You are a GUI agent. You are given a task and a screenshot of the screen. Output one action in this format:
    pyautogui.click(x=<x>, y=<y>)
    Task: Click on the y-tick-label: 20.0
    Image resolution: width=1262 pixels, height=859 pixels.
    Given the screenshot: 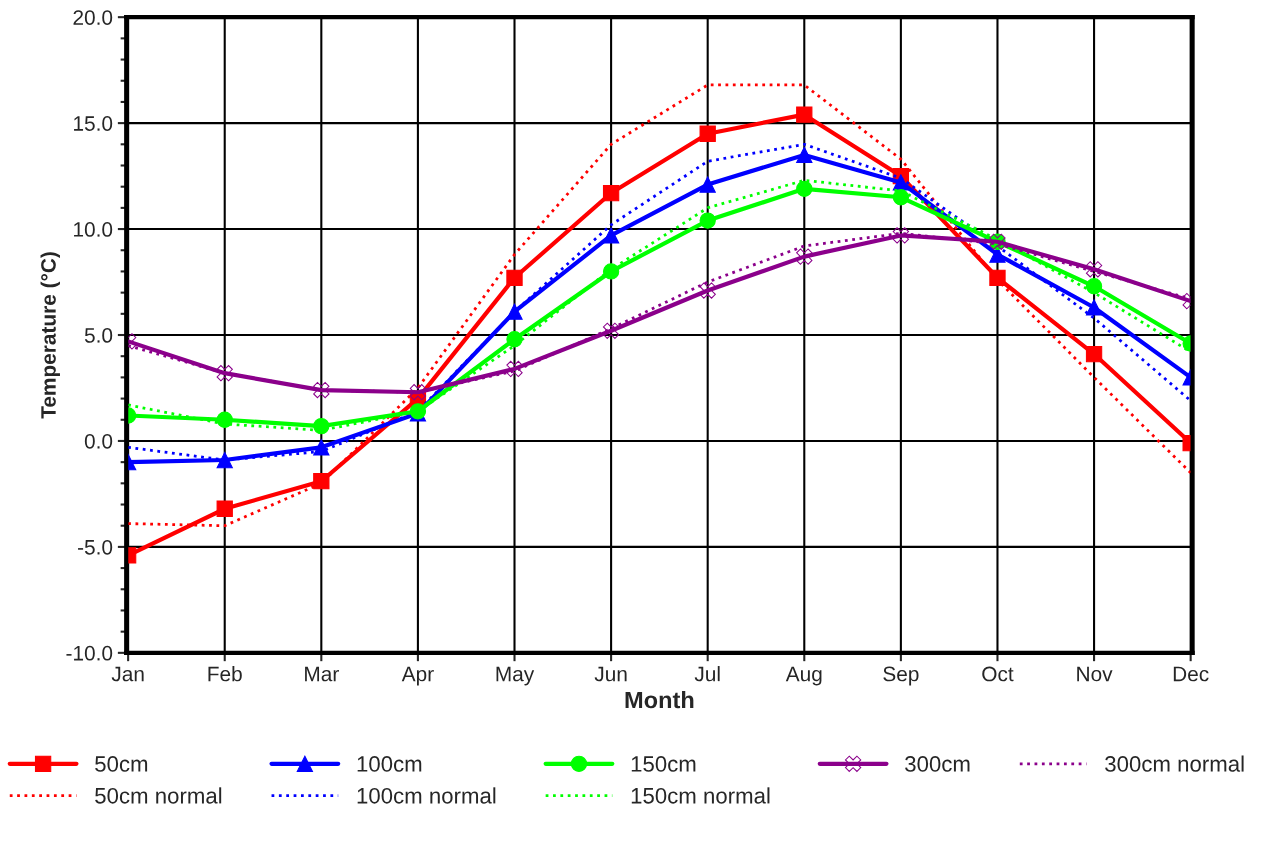 What is the action you would take?
    pyautogui.click(x=93, y=17)
    